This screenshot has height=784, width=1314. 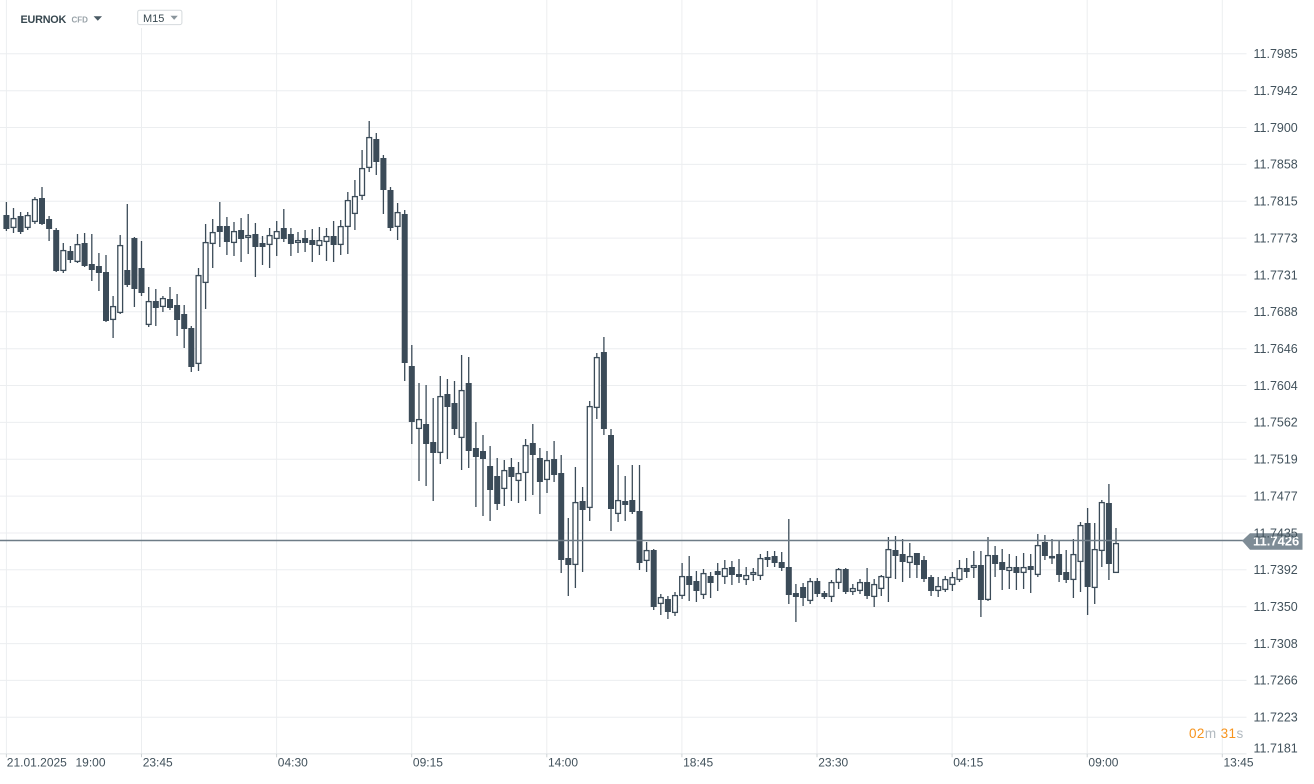 I want to click on svg-text: 11.7392, so click(x=1276, y=570).